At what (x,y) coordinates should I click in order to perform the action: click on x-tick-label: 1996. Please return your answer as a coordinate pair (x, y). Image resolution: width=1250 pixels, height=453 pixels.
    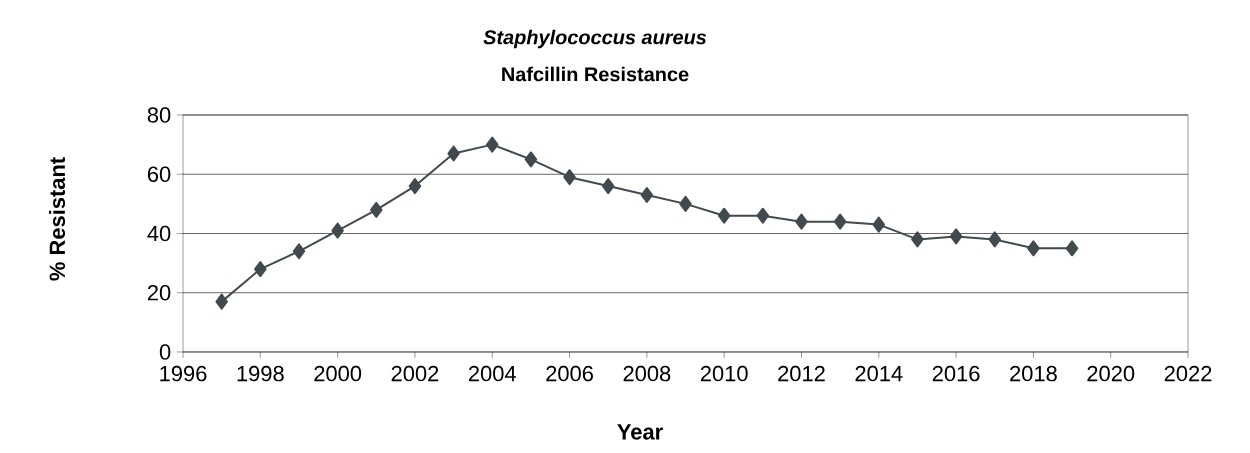
    Looking at the image, I should click on (183, 373).